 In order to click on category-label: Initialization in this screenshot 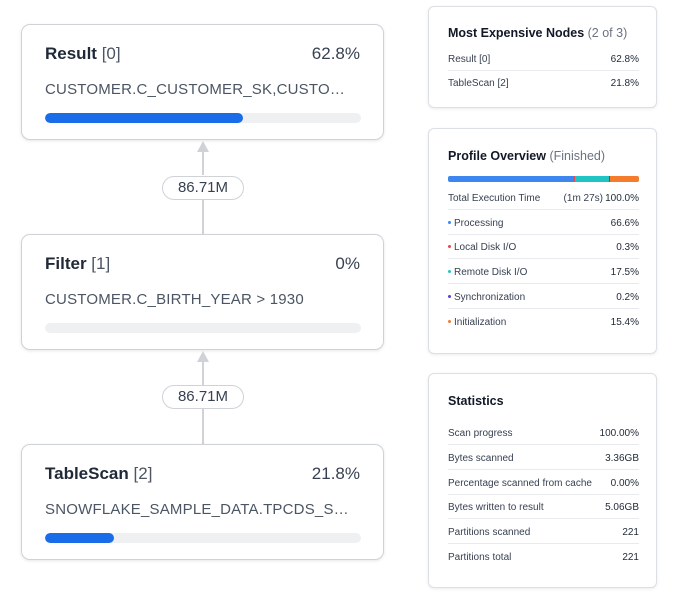, I will do `click(480, 322)`.